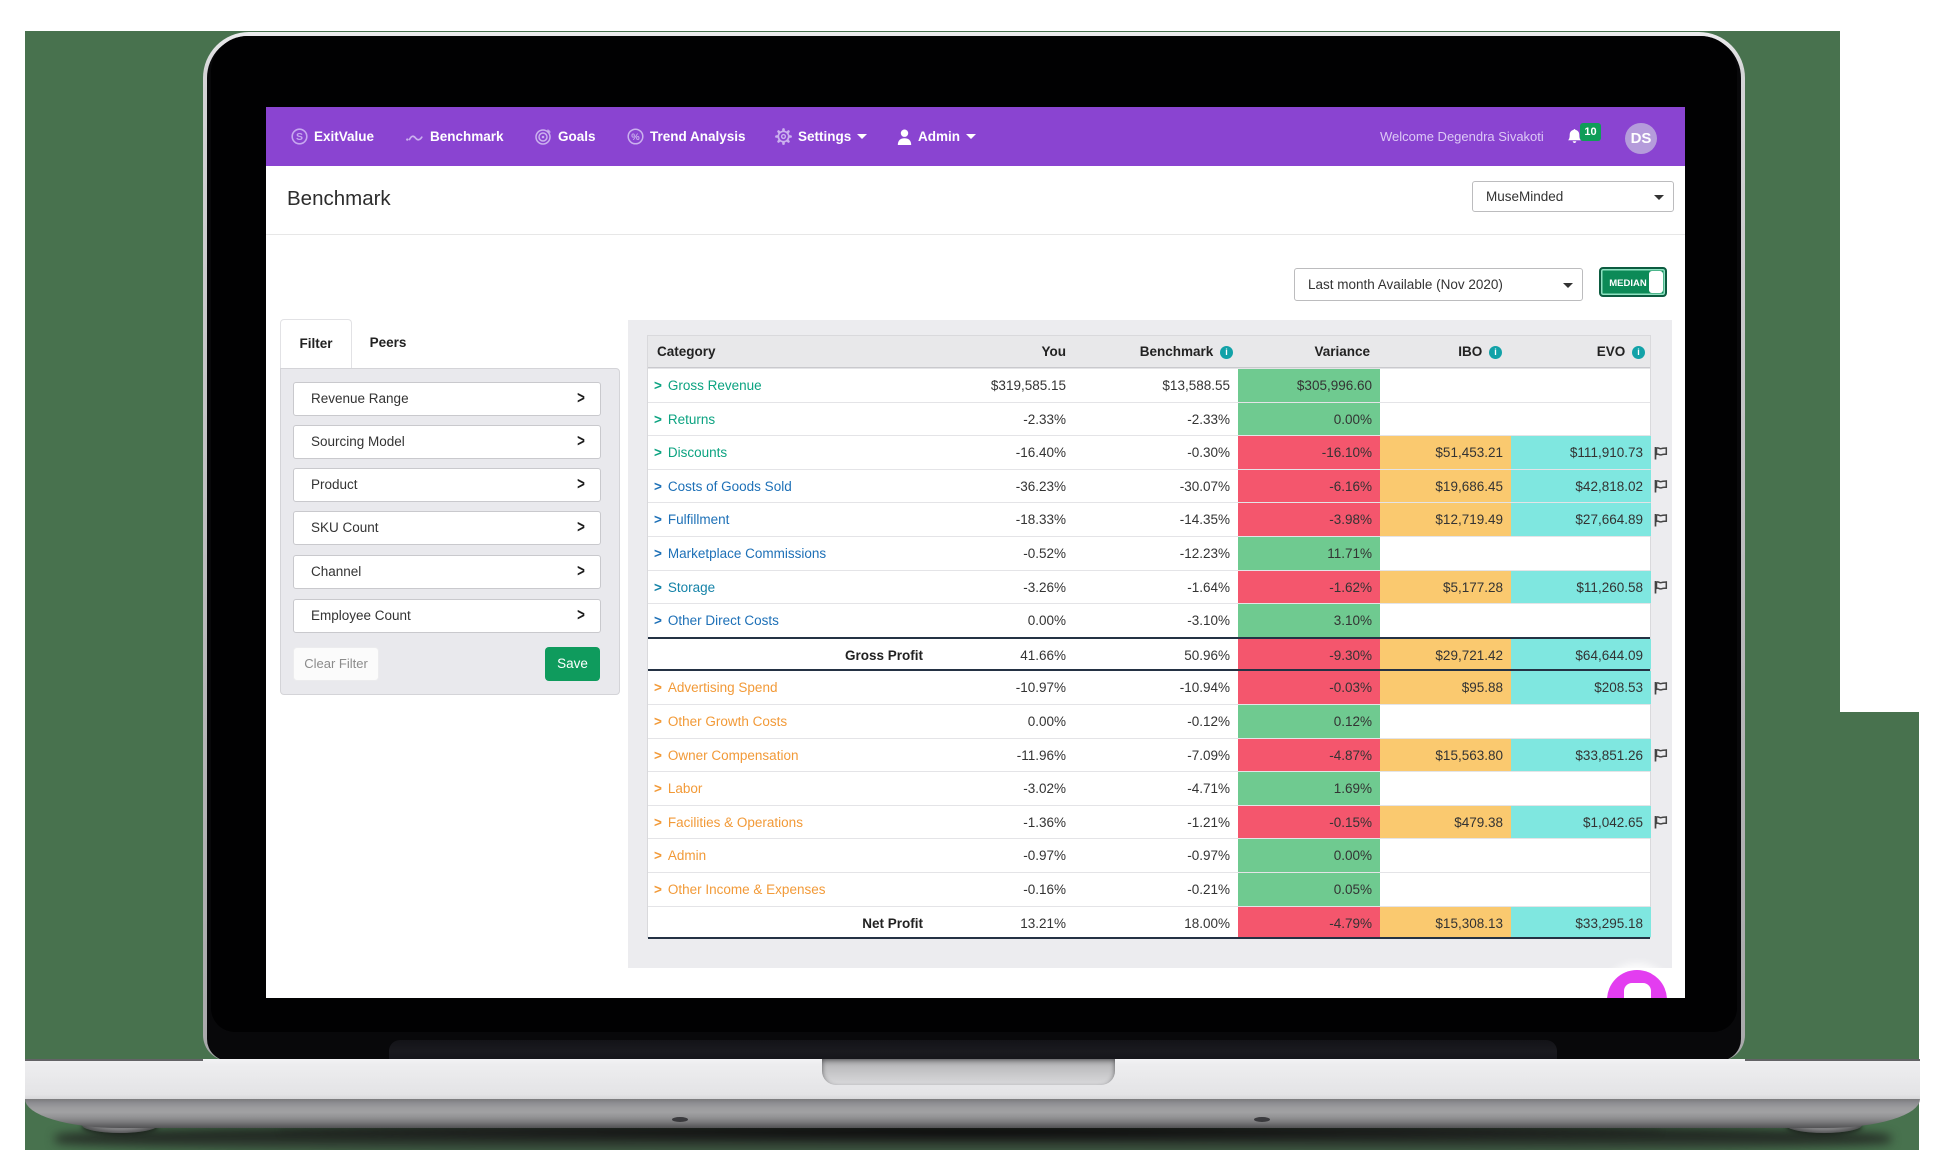  Describe the element at coordinates (299, 137) in the screenshot. I see `svg-text: S` at that location.